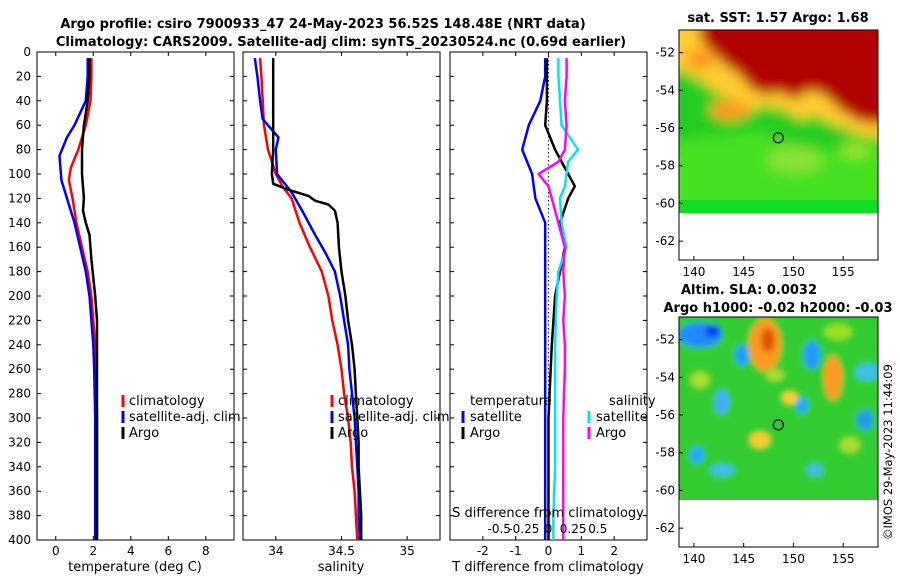  What do you see at coordinates (394, 417) in the screenshot?
I see `legend-satellite: satellite-adj. clim` at bounding box center [394, 417].